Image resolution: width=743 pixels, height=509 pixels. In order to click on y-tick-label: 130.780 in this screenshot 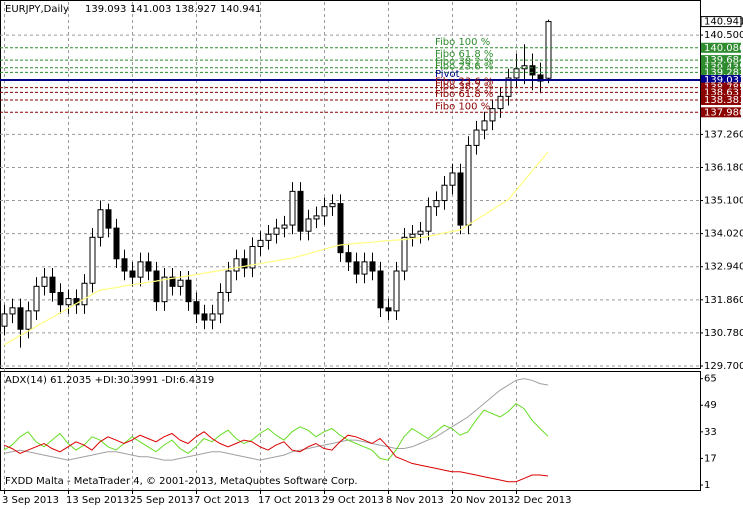, I will do `click(723, 333)`.